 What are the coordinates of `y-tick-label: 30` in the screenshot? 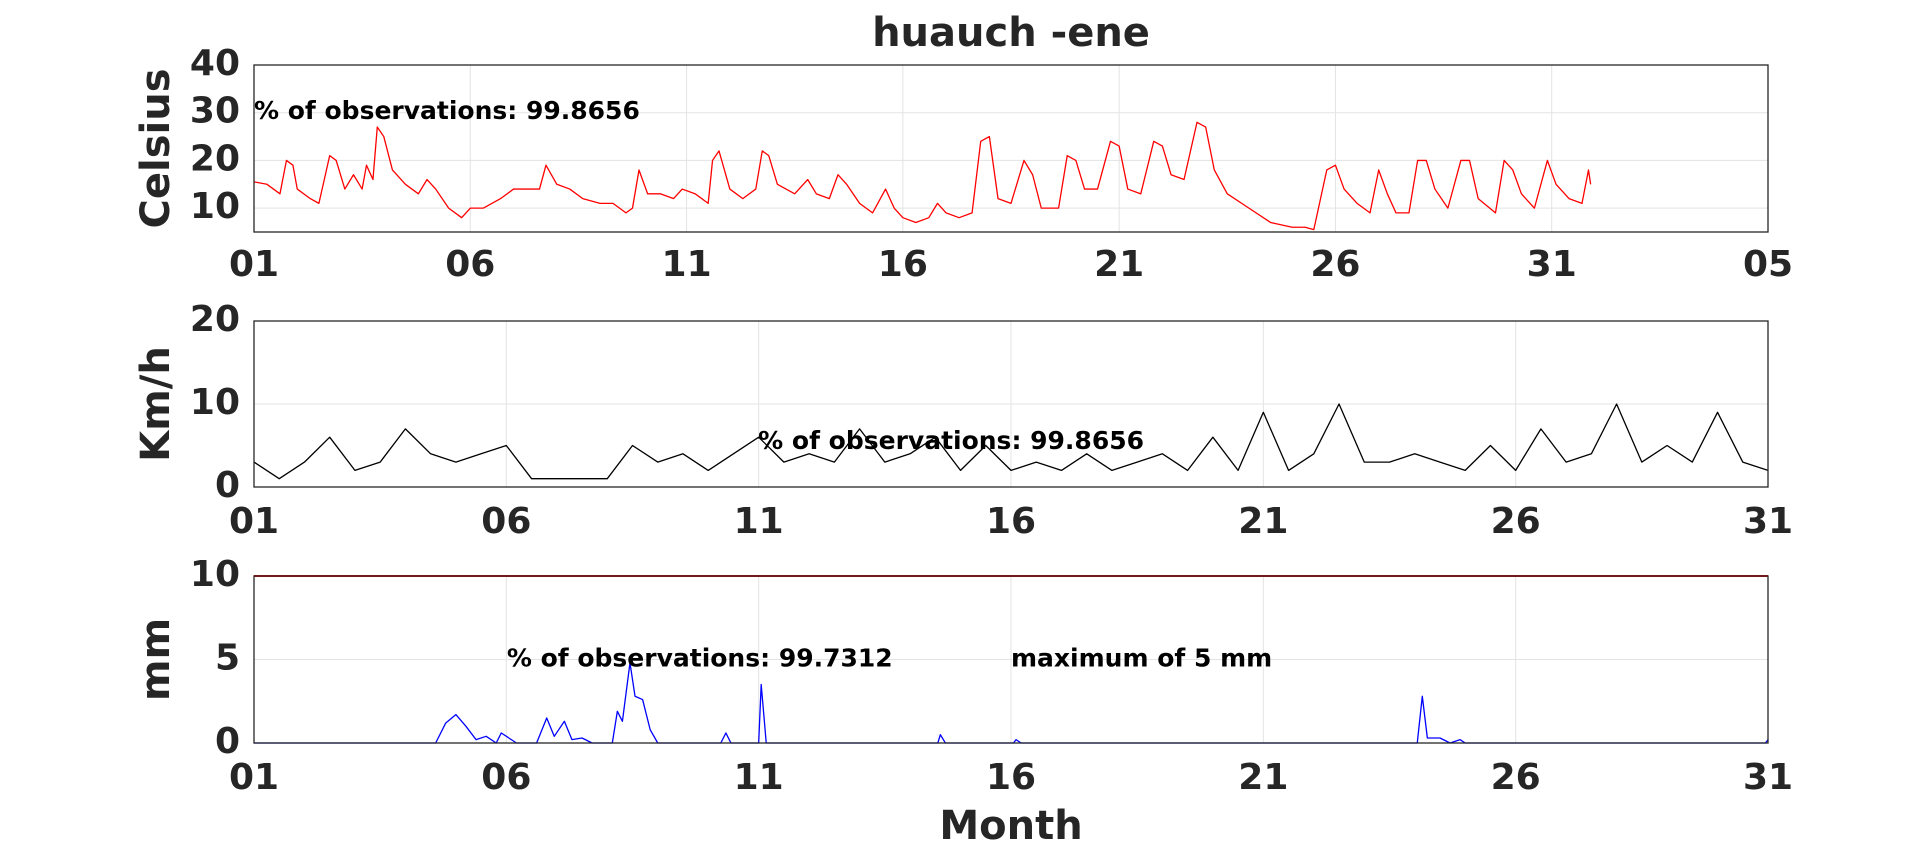 It's located at (215, 111).